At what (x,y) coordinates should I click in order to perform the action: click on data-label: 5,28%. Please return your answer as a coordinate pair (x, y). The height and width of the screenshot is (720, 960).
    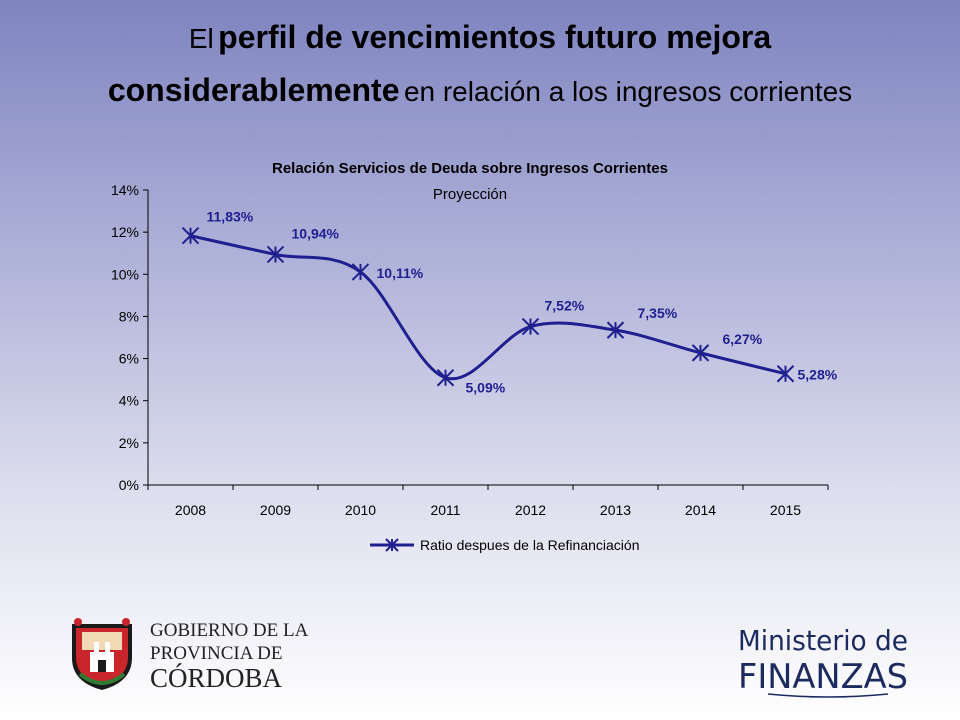
    Looking at the image, I should click on (818, 375).